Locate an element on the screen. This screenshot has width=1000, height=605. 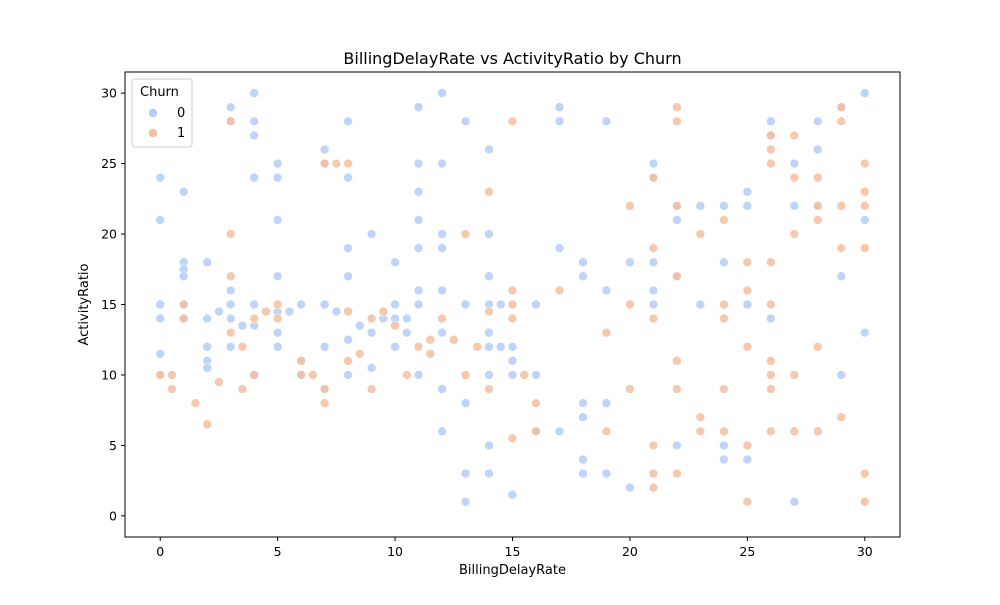
y-tick-label: 15 is located at coordinates (109, 304).